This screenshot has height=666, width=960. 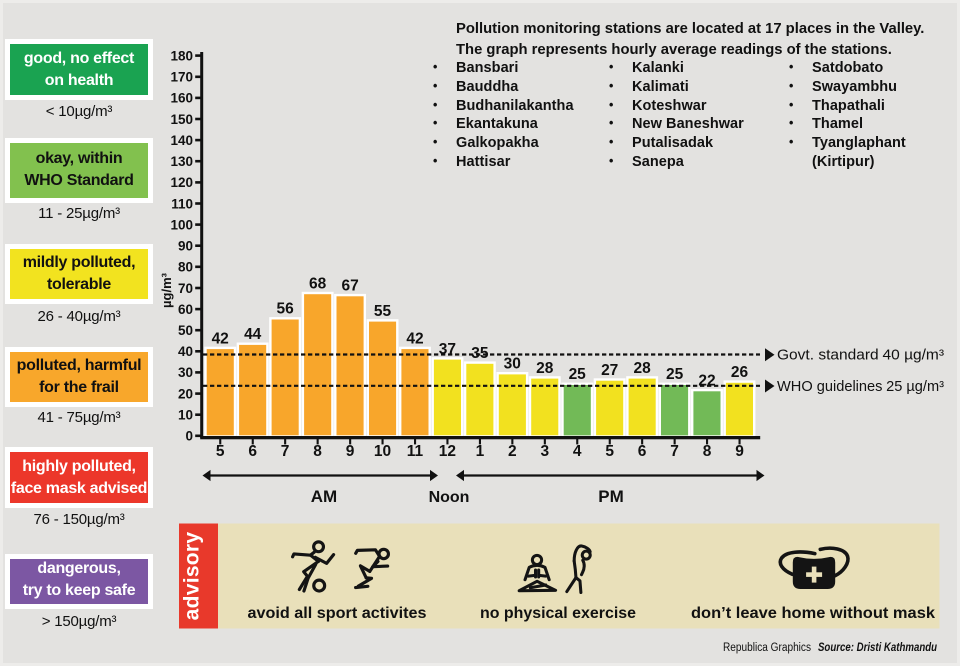 What do you see at coordinates (447, 451) in the screenshot?
I see `svg-text: 12` at bounding box center [447, 451].